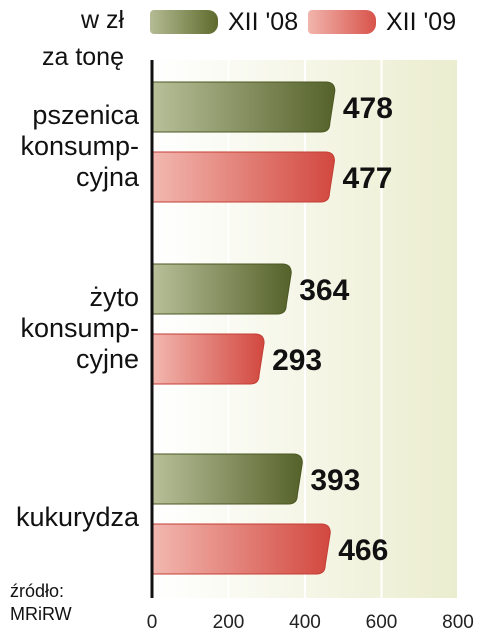 This screenshot has width=481, height=640. What do you see at coordinates (363, 550) in the screenshot?
I see `bar-value-label: 466` at bounding box center [363, 550].